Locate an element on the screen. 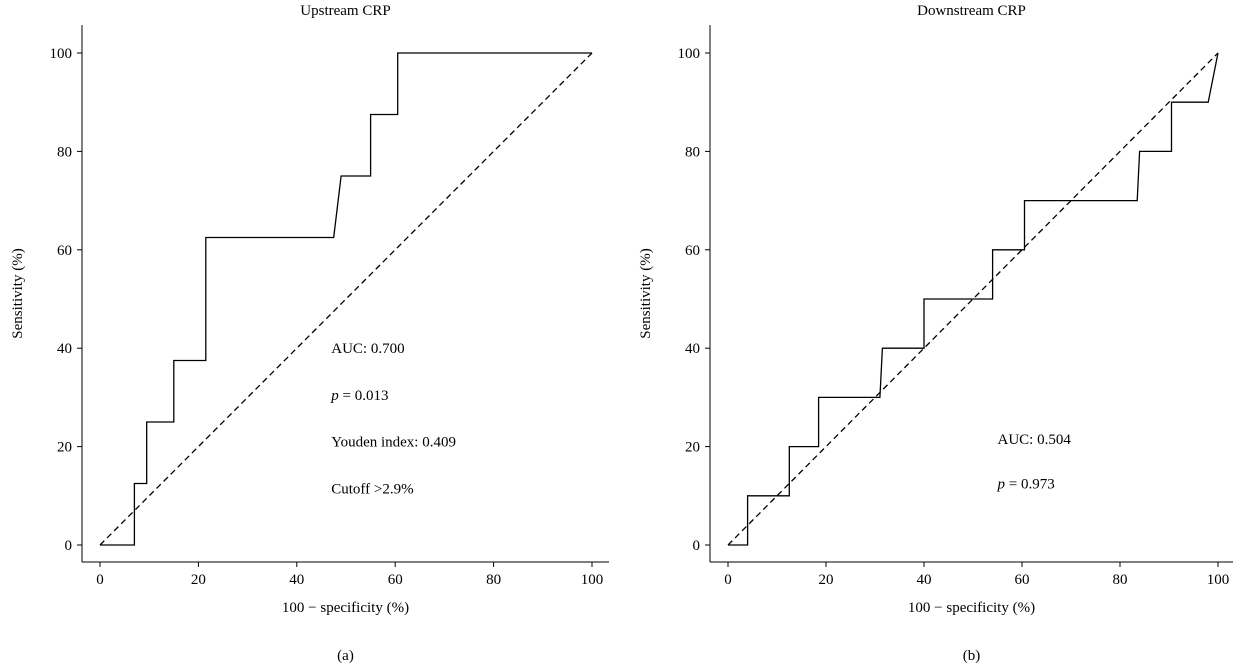 This screenshot has width=1236, height=669. chart-title: Upstream CRP is located at coordinates (345, 11).